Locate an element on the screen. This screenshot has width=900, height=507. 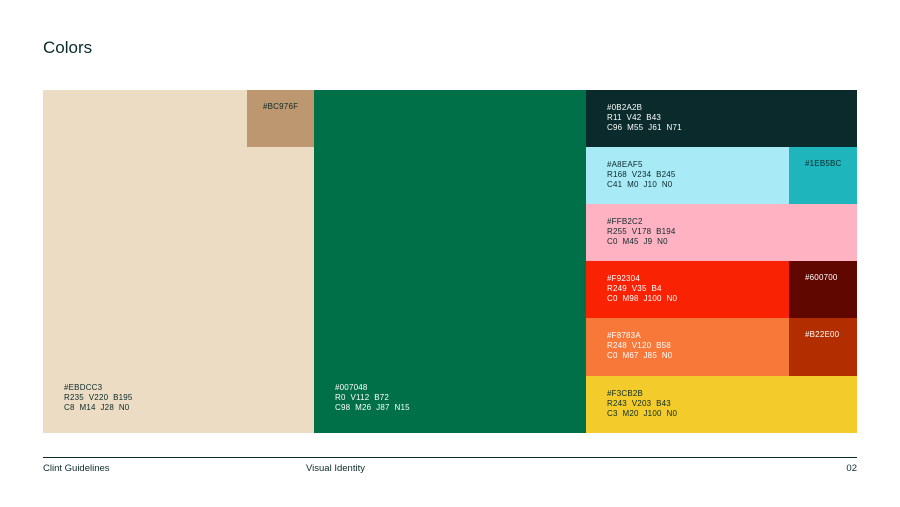
footer-page: 02 is located at coordinates (851, 468).